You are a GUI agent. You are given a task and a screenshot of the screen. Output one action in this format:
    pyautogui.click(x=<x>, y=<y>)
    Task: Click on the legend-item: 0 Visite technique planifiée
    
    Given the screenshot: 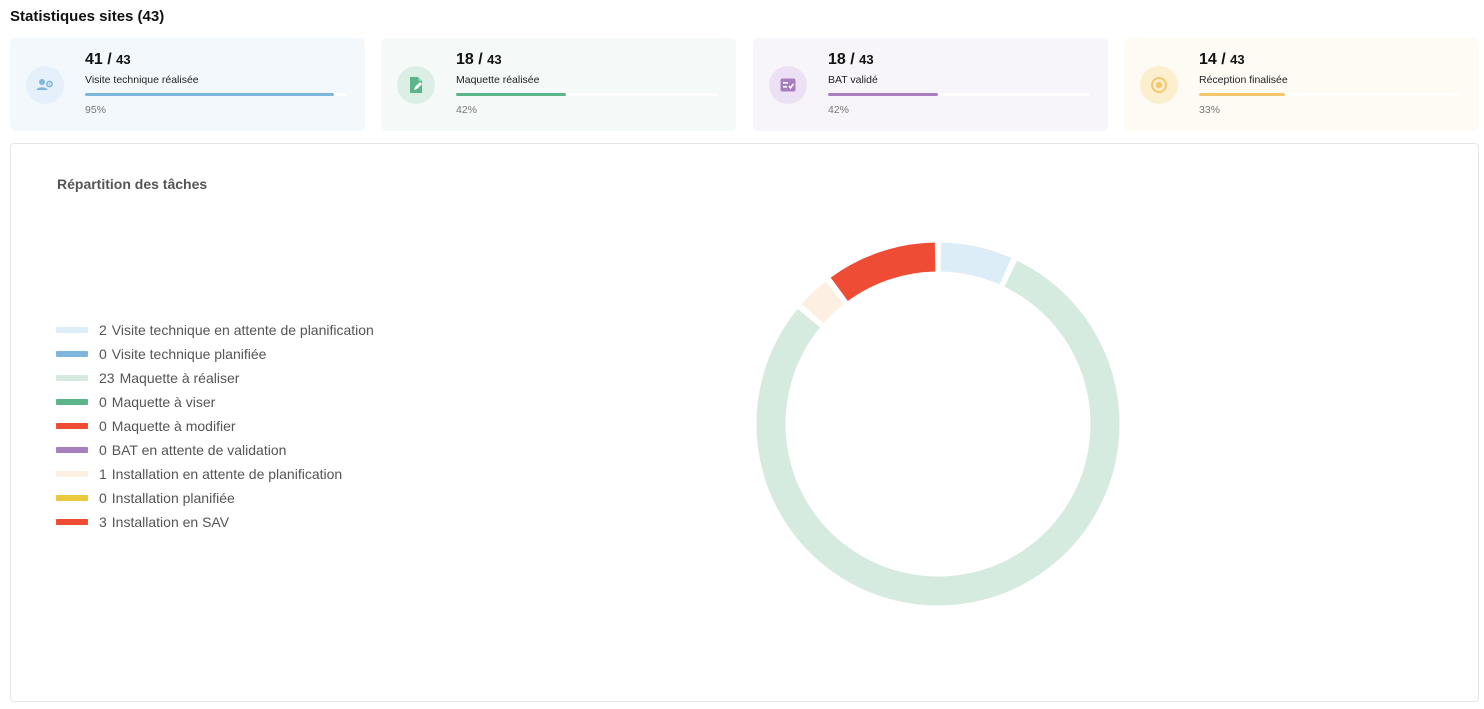 What is the action you would take?
    pyautogui.click(x=215, y=354)
    